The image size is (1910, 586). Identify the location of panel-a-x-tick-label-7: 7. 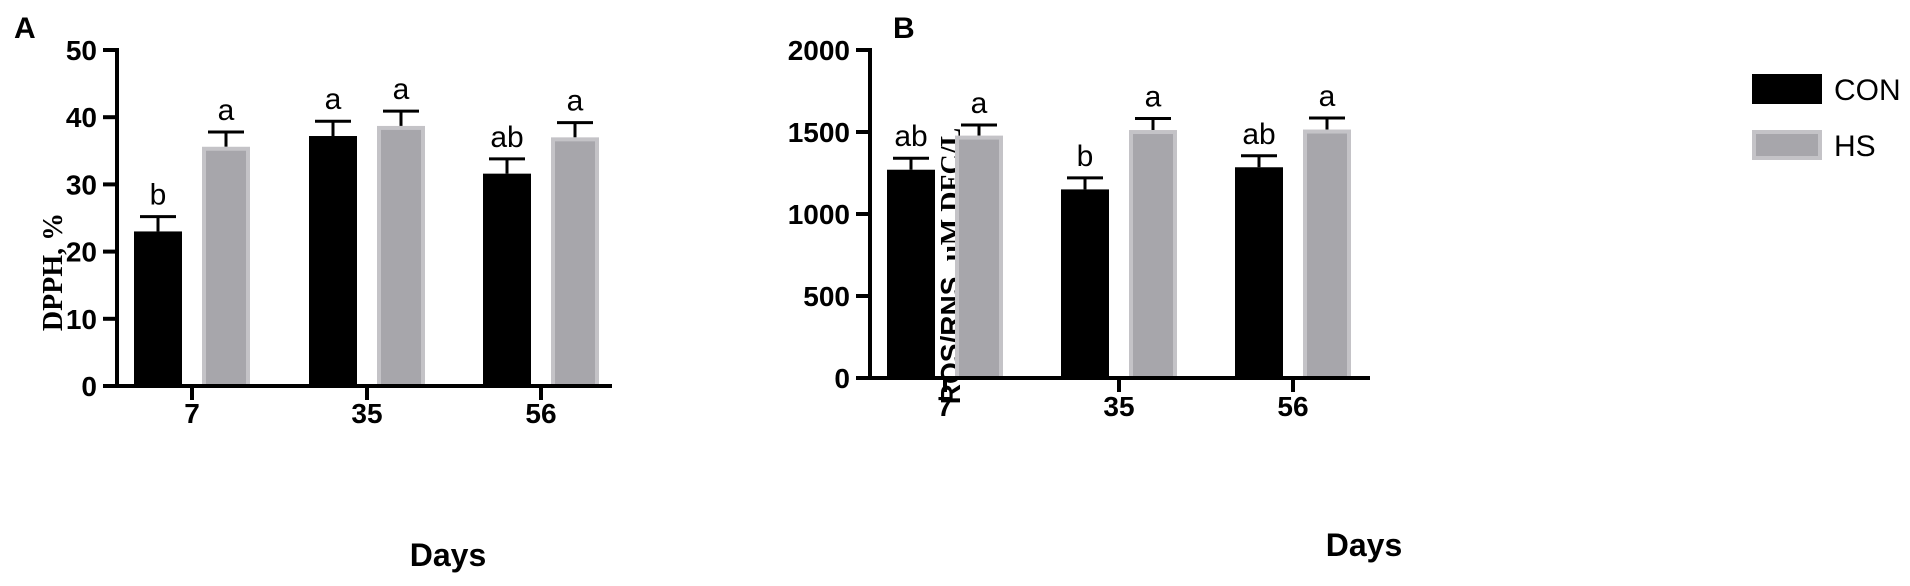
(192, 413).